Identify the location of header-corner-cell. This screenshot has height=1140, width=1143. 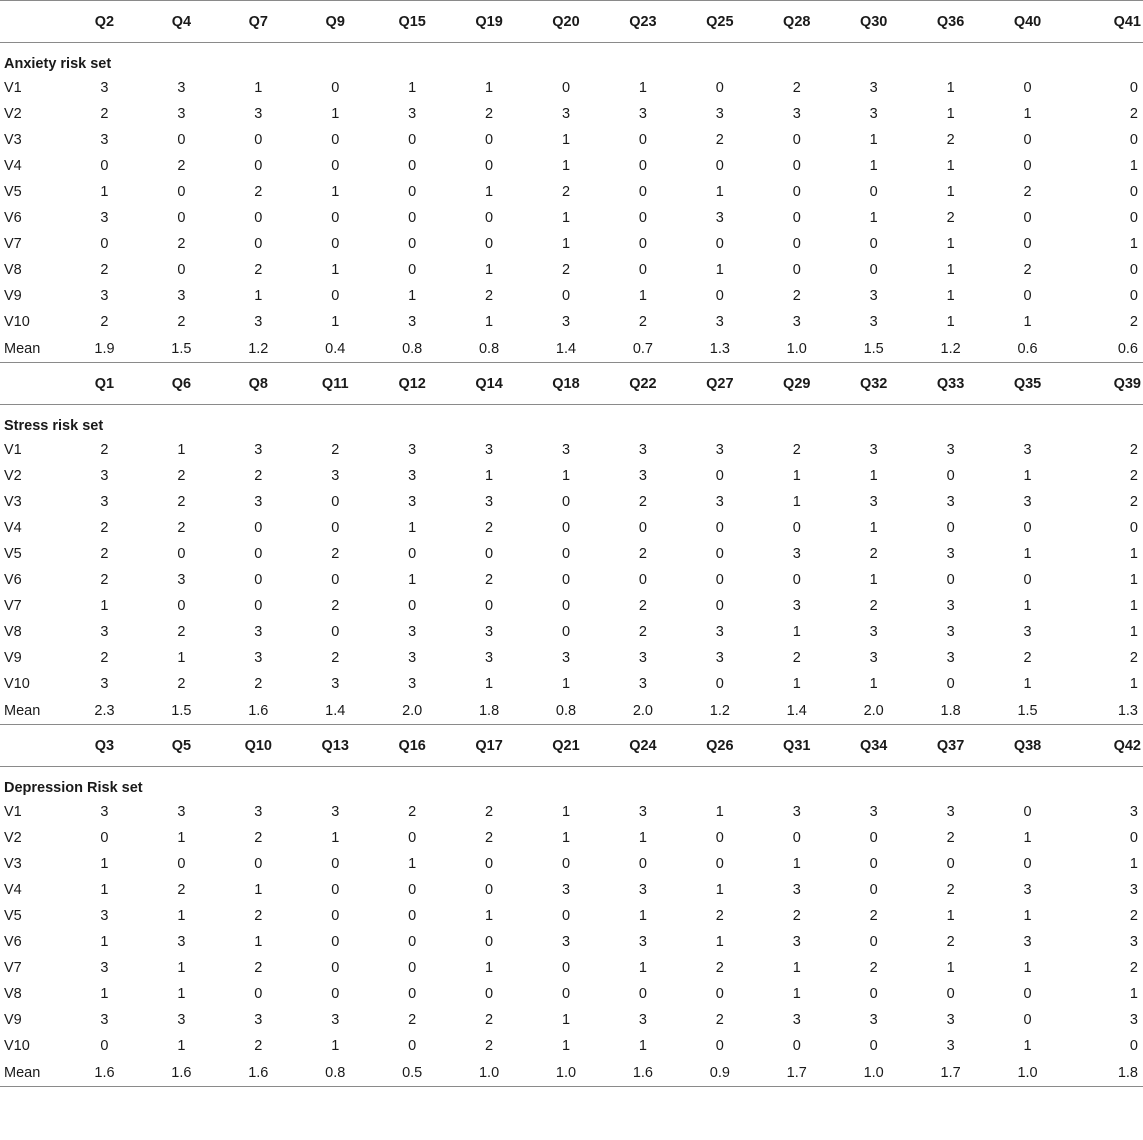
(33, 745).